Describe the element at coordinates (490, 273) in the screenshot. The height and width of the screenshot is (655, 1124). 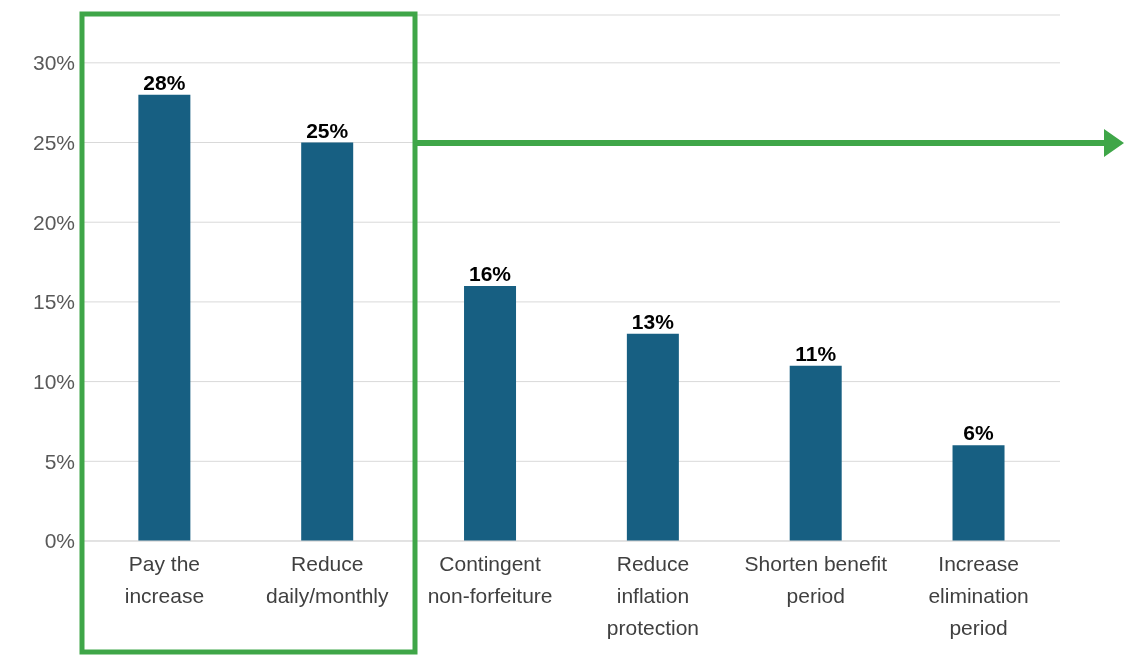
I see `data-label: 16%` at that location.